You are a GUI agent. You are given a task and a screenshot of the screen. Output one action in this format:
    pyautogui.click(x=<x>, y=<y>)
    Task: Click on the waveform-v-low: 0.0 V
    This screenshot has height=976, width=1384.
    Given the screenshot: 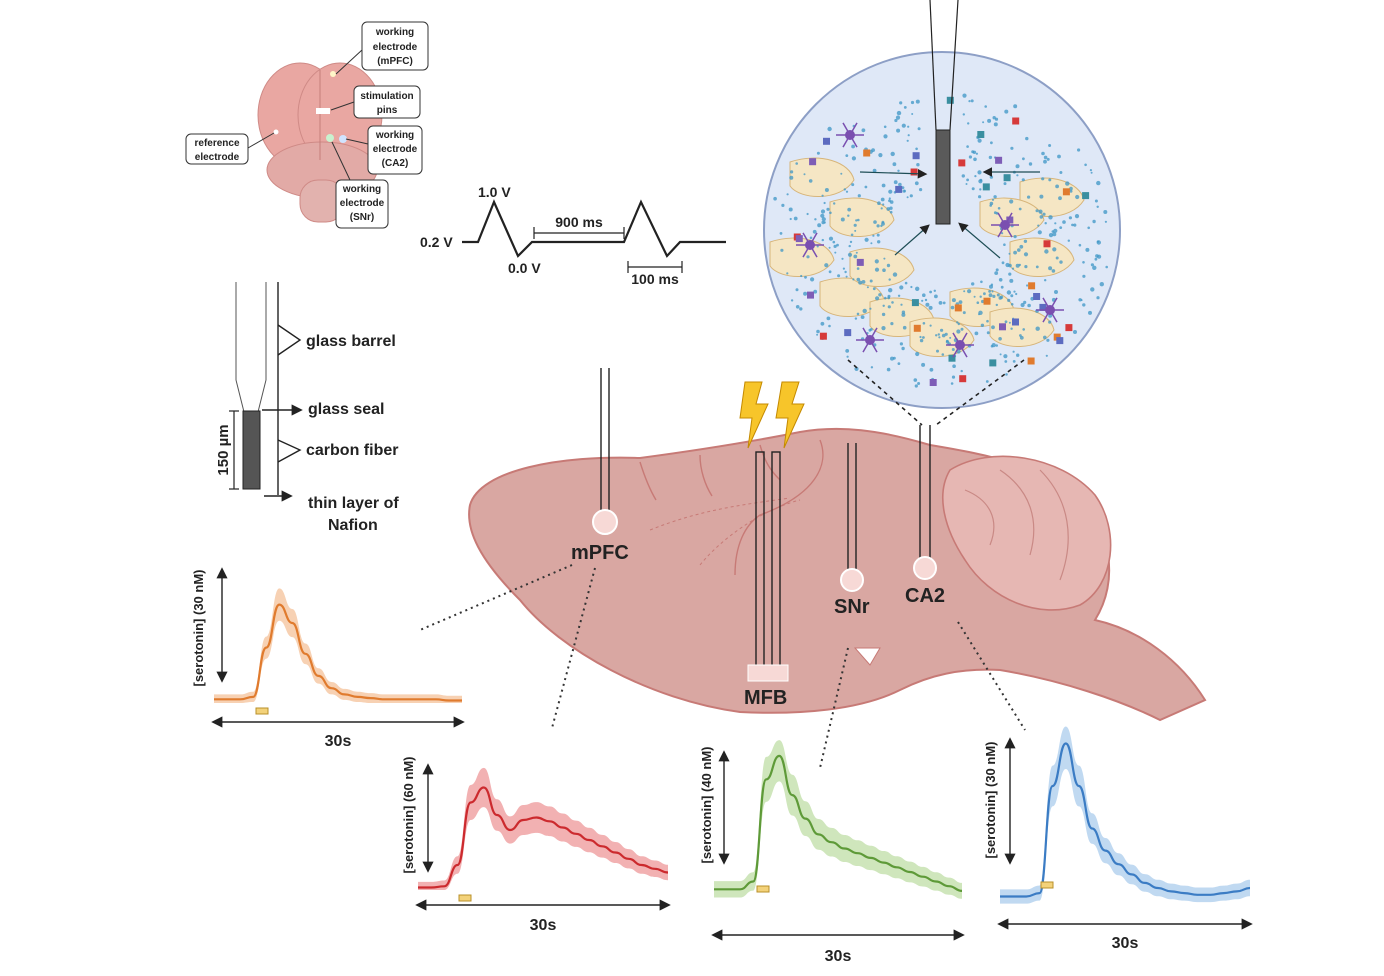 What is the action you would take?
    pyautogui.click(x=524, y=268)
    